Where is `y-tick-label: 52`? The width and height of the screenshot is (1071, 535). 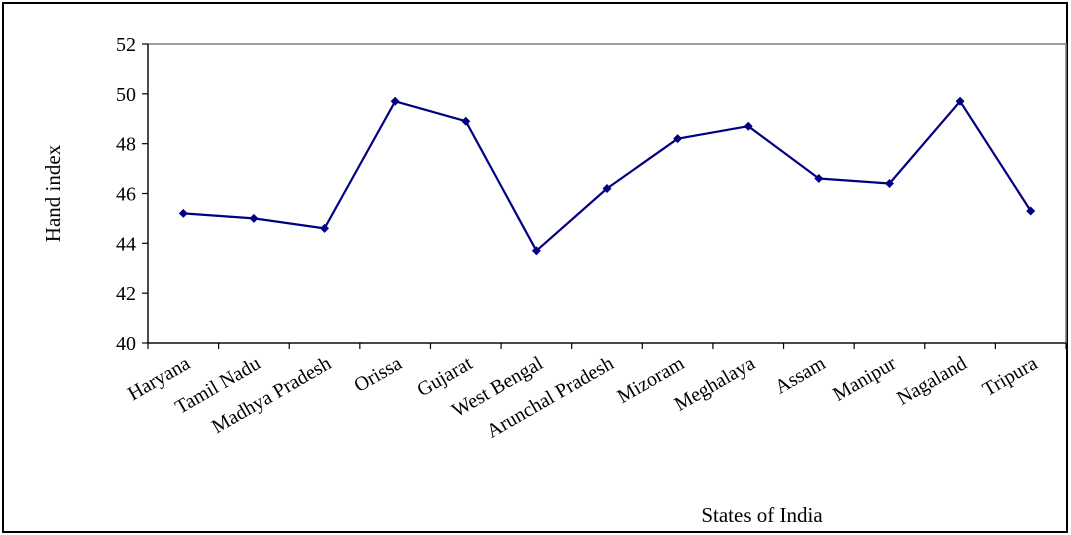 y-tick-label: 52 is located at coordinates (126, 45).